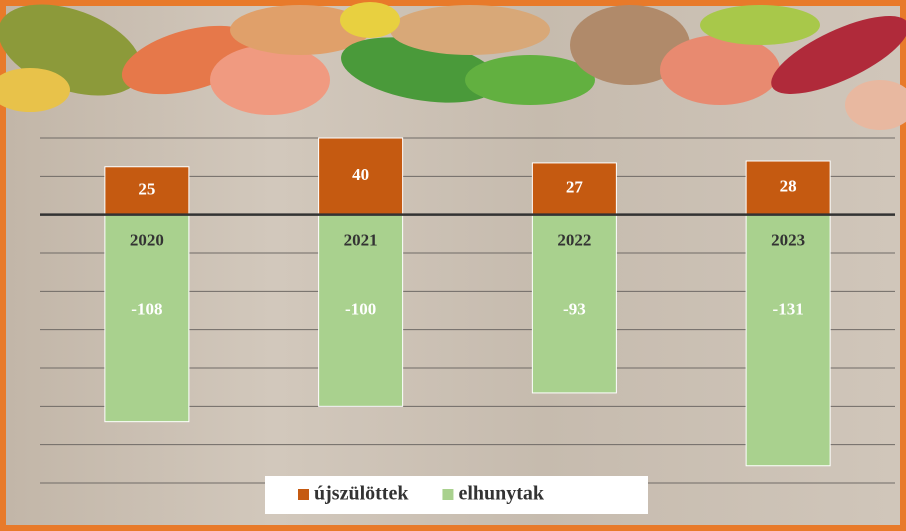 The width and height of the screenshot is (906, 531). I want to click on value-label: -100, so click(360, 309).